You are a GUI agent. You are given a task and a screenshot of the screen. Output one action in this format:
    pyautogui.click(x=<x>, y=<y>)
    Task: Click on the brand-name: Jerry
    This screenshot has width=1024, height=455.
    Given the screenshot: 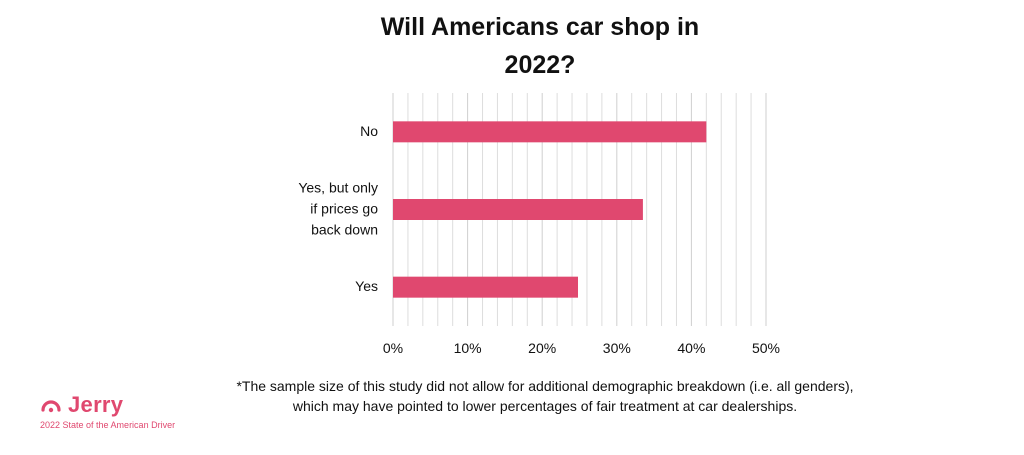 What is the action you would take?
    pyautogui.click(x=96, y=404)
    